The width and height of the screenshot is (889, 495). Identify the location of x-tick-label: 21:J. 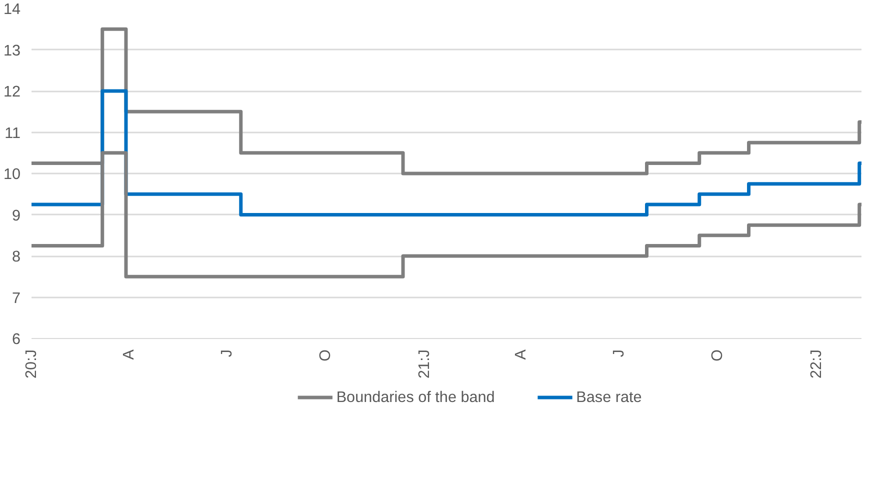
(424, 363).